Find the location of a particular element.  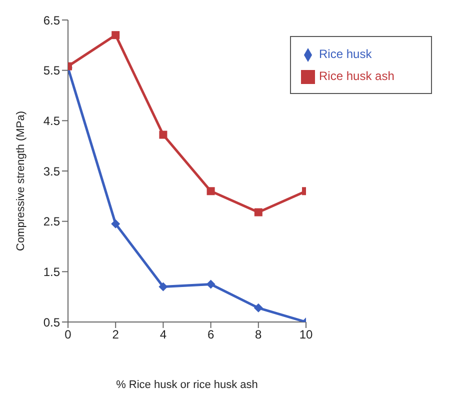

y-tick-label: 6.5 is located at coordinates (51, 20).